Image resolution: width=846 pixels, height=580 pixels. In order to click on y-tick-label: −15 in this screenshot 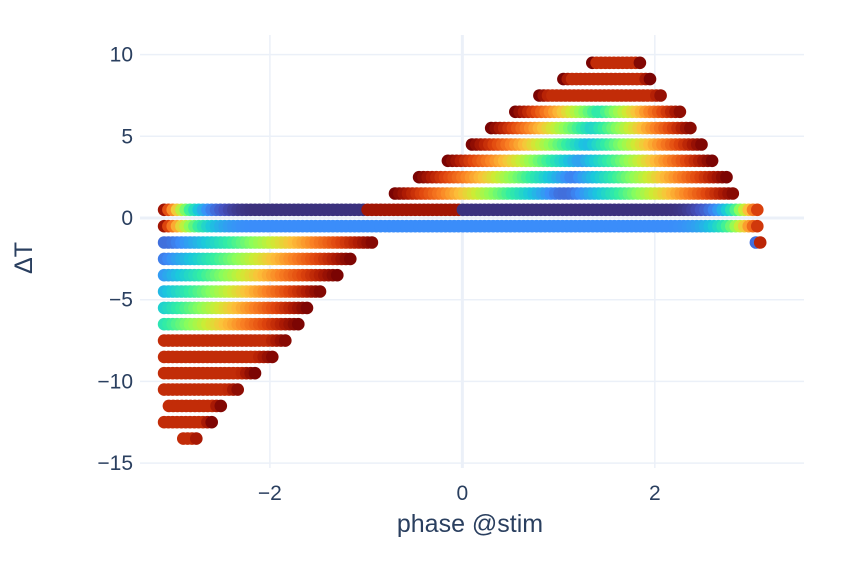, I will do `click(115, 463)`.